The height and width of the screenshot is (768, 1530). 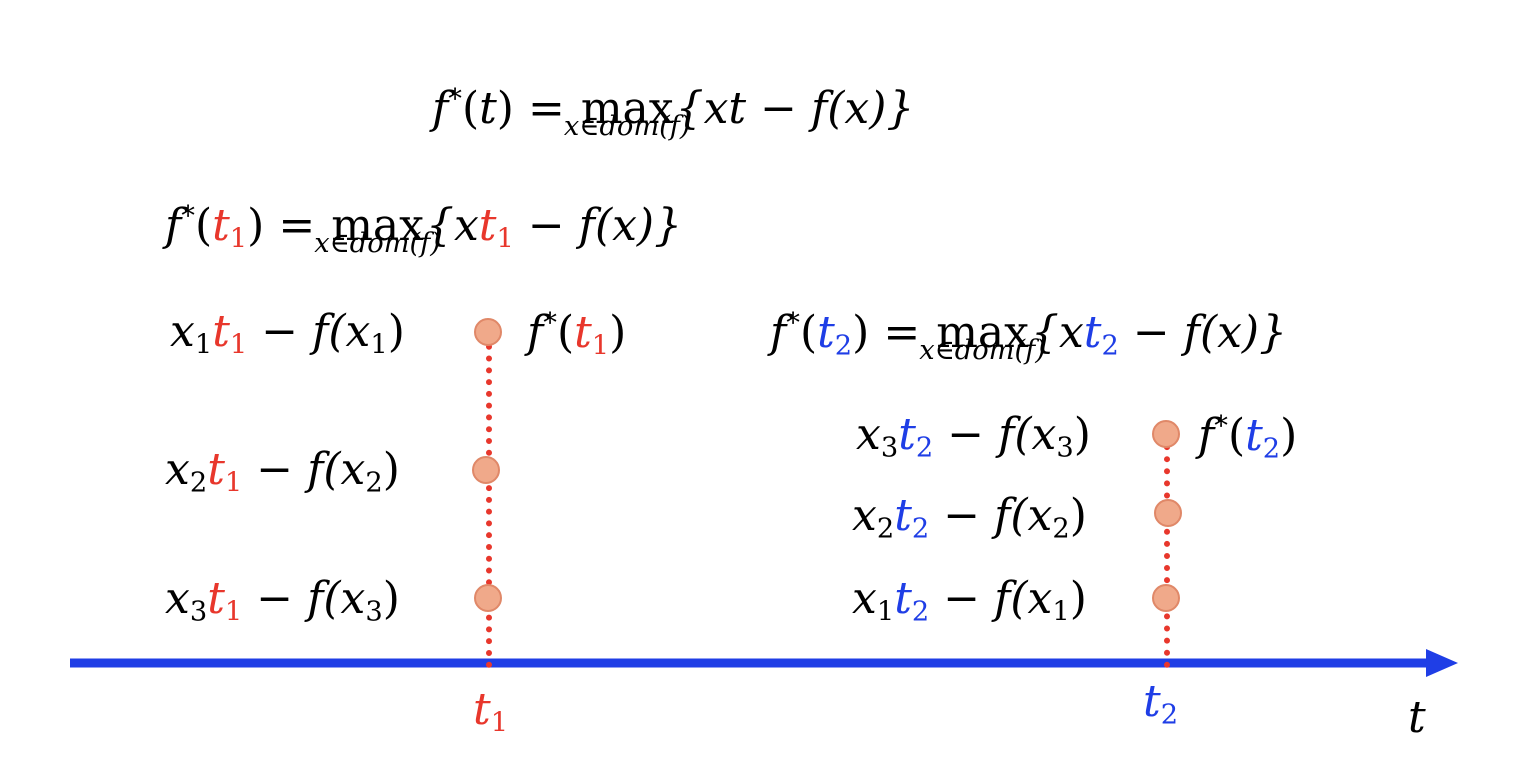 I want to click on main-formula: f*(t) = max x∈dom(f) {xt − f(x)}, so click(x=673, y=112).